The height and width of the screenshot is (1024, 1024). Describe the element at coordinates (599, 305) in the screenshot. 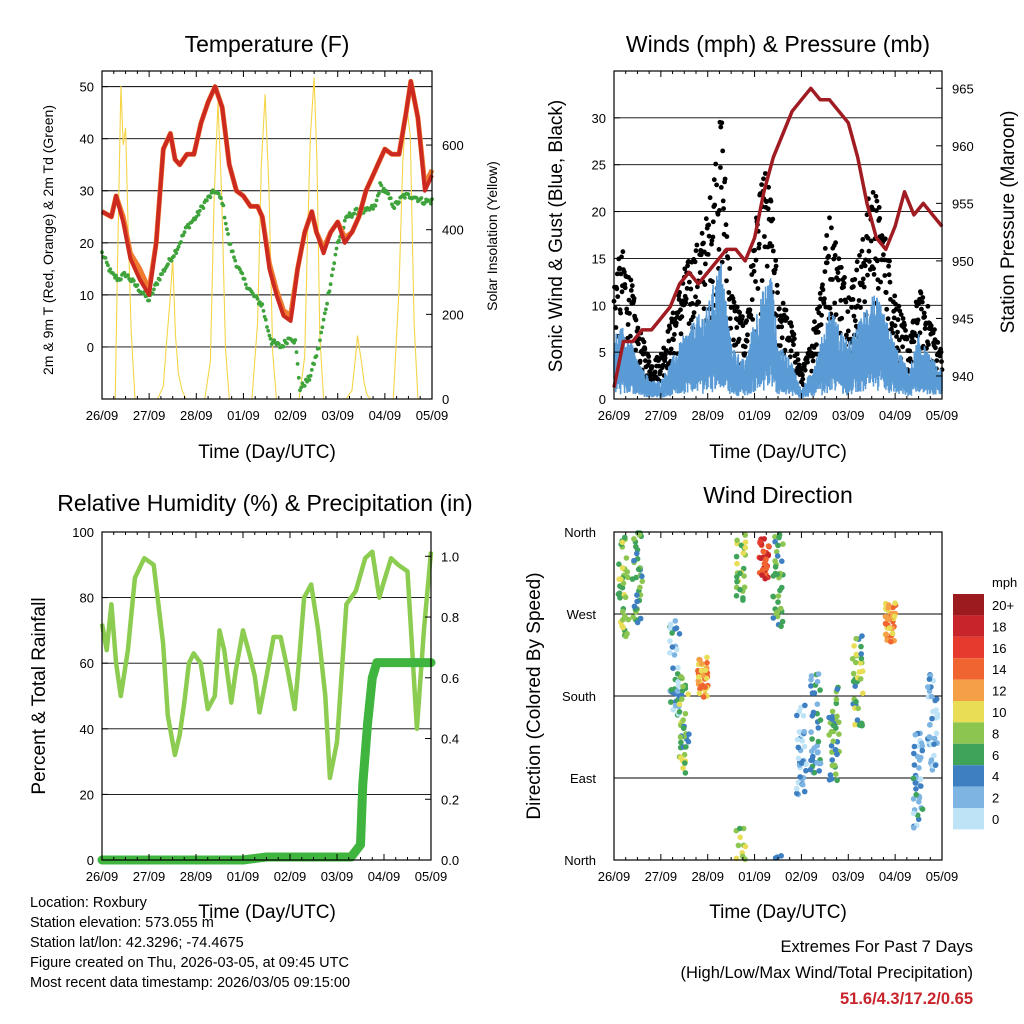

I see `y-tick-label: 10` at that location.